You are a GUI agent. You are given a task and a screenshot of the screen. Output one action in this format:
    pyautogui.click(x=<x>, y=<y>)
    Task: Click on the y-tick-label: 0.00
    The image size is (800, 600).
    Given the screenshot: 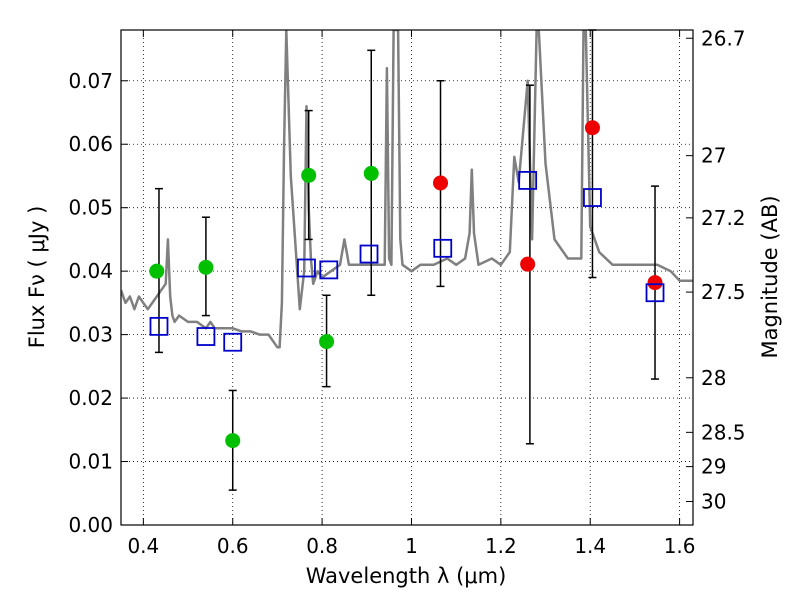 What is the action you would take?
    pyautogui.click(x=90, y=525)
    